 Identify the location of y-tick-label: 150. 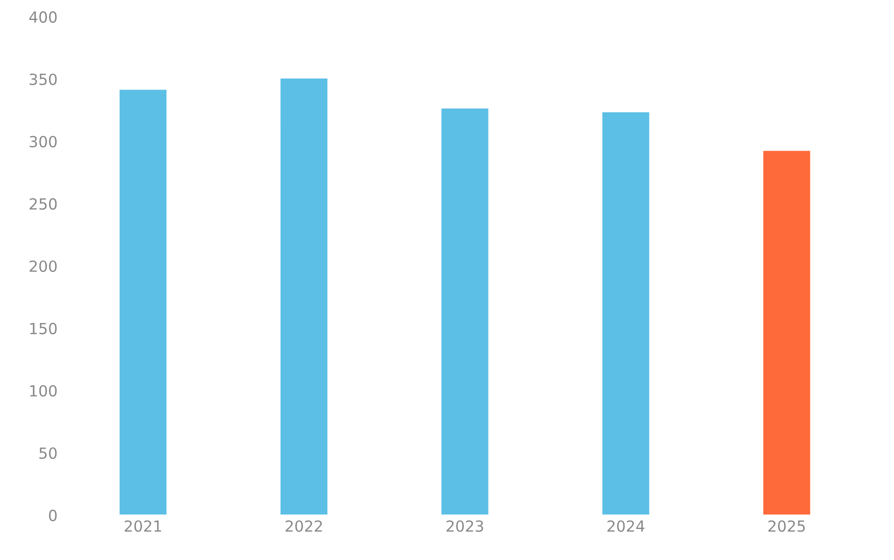
(43, 328).